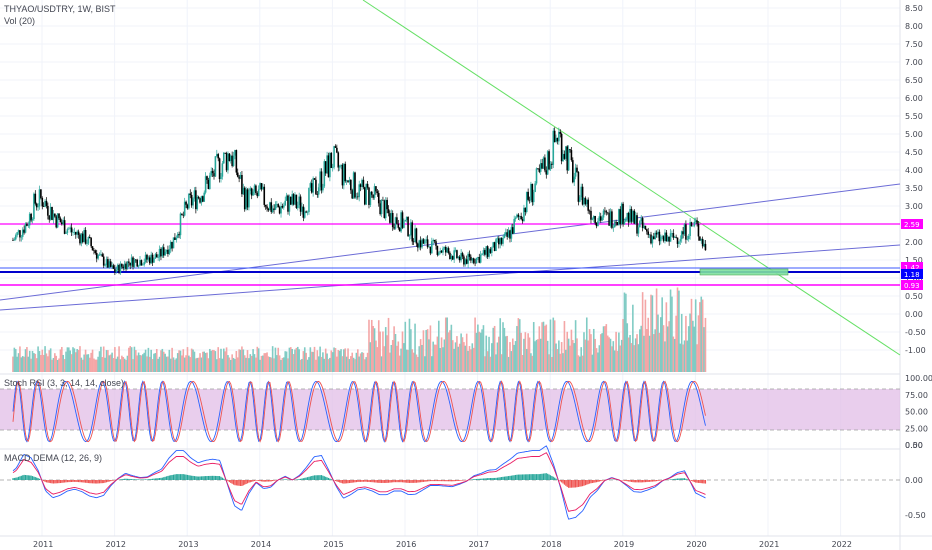 The width and height of the screenshot is (932, 550). Describe the element at coordinates (20, 21) in the screenshot. I see `volume-legend: Vol (20)` at that location.